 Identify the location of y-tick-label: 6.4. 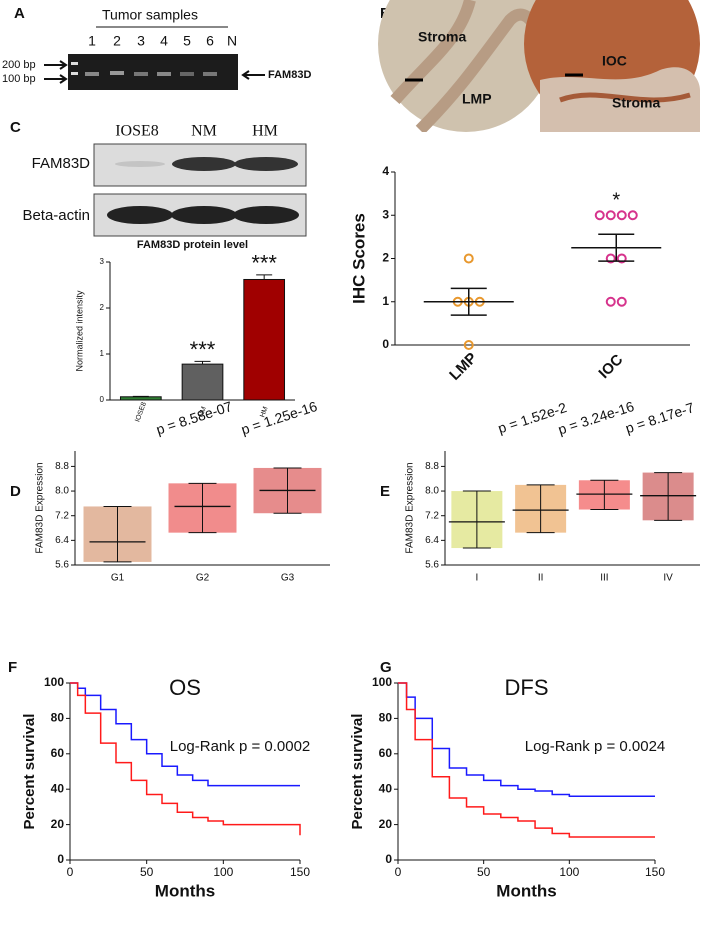
(62, 540).